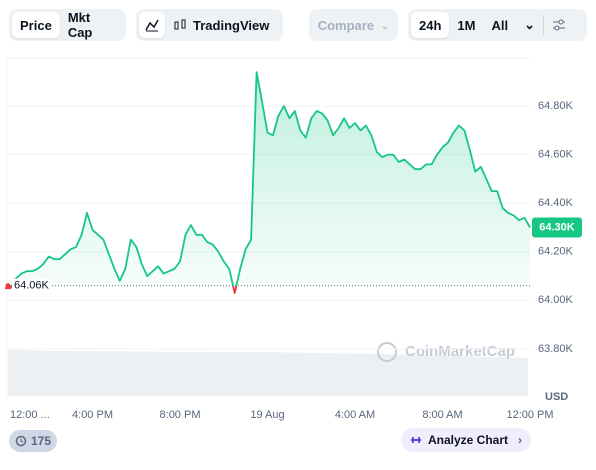 The height and width of the screenshot is (470, 596). Describe the element at coordinates (8, 286) in the screenshot. I see `reference-dot` at that location.